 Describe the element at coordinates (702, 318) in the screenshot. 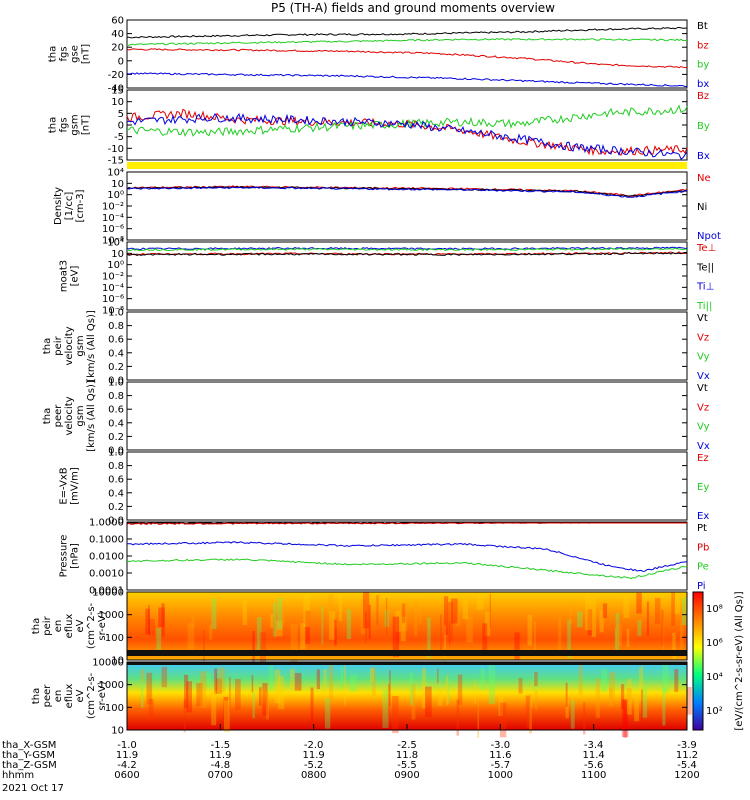

I see `legend-entry: Vt` at that location.